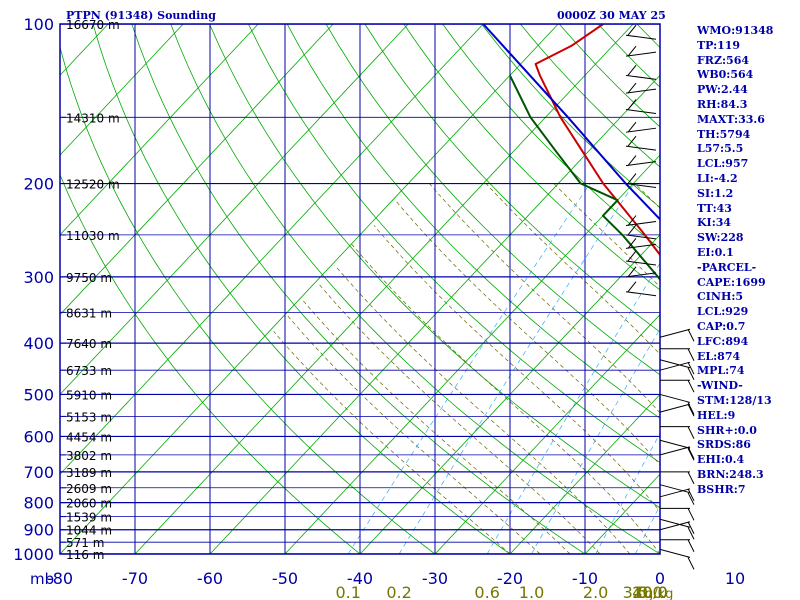  I want to click on stat-line: LCL:957, so click(723, 164).